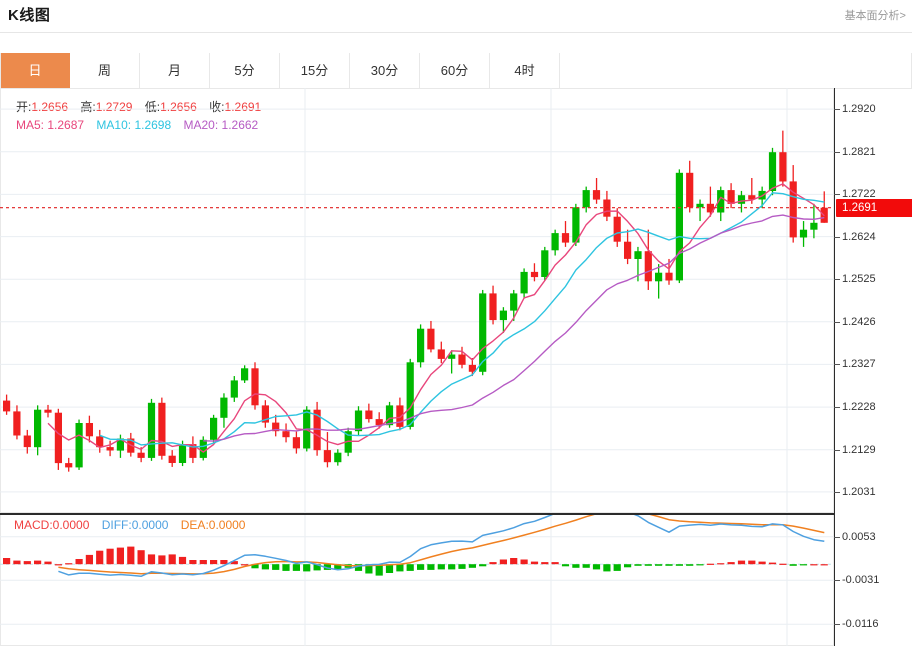  I want to click on tab-filler, so click(736, 70).